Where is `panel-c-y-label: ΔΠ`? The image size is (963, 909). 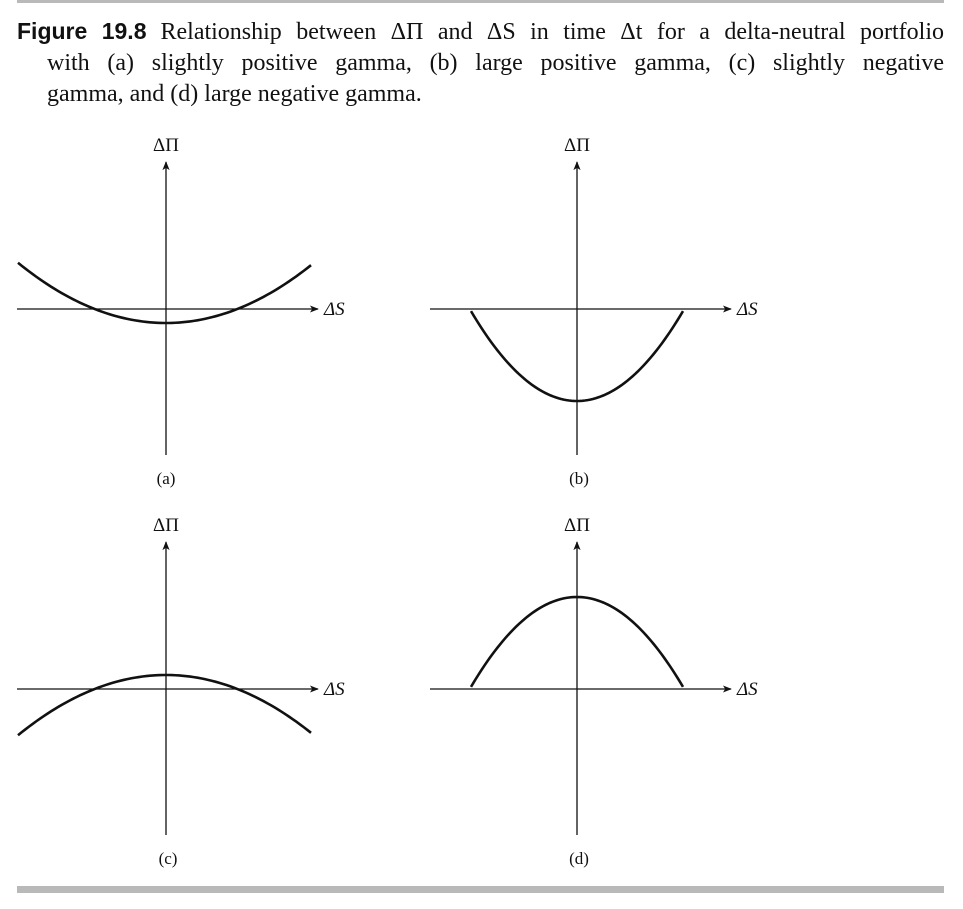
panel-c-y-label: ΔΠ is located at coordinates (166, 525).